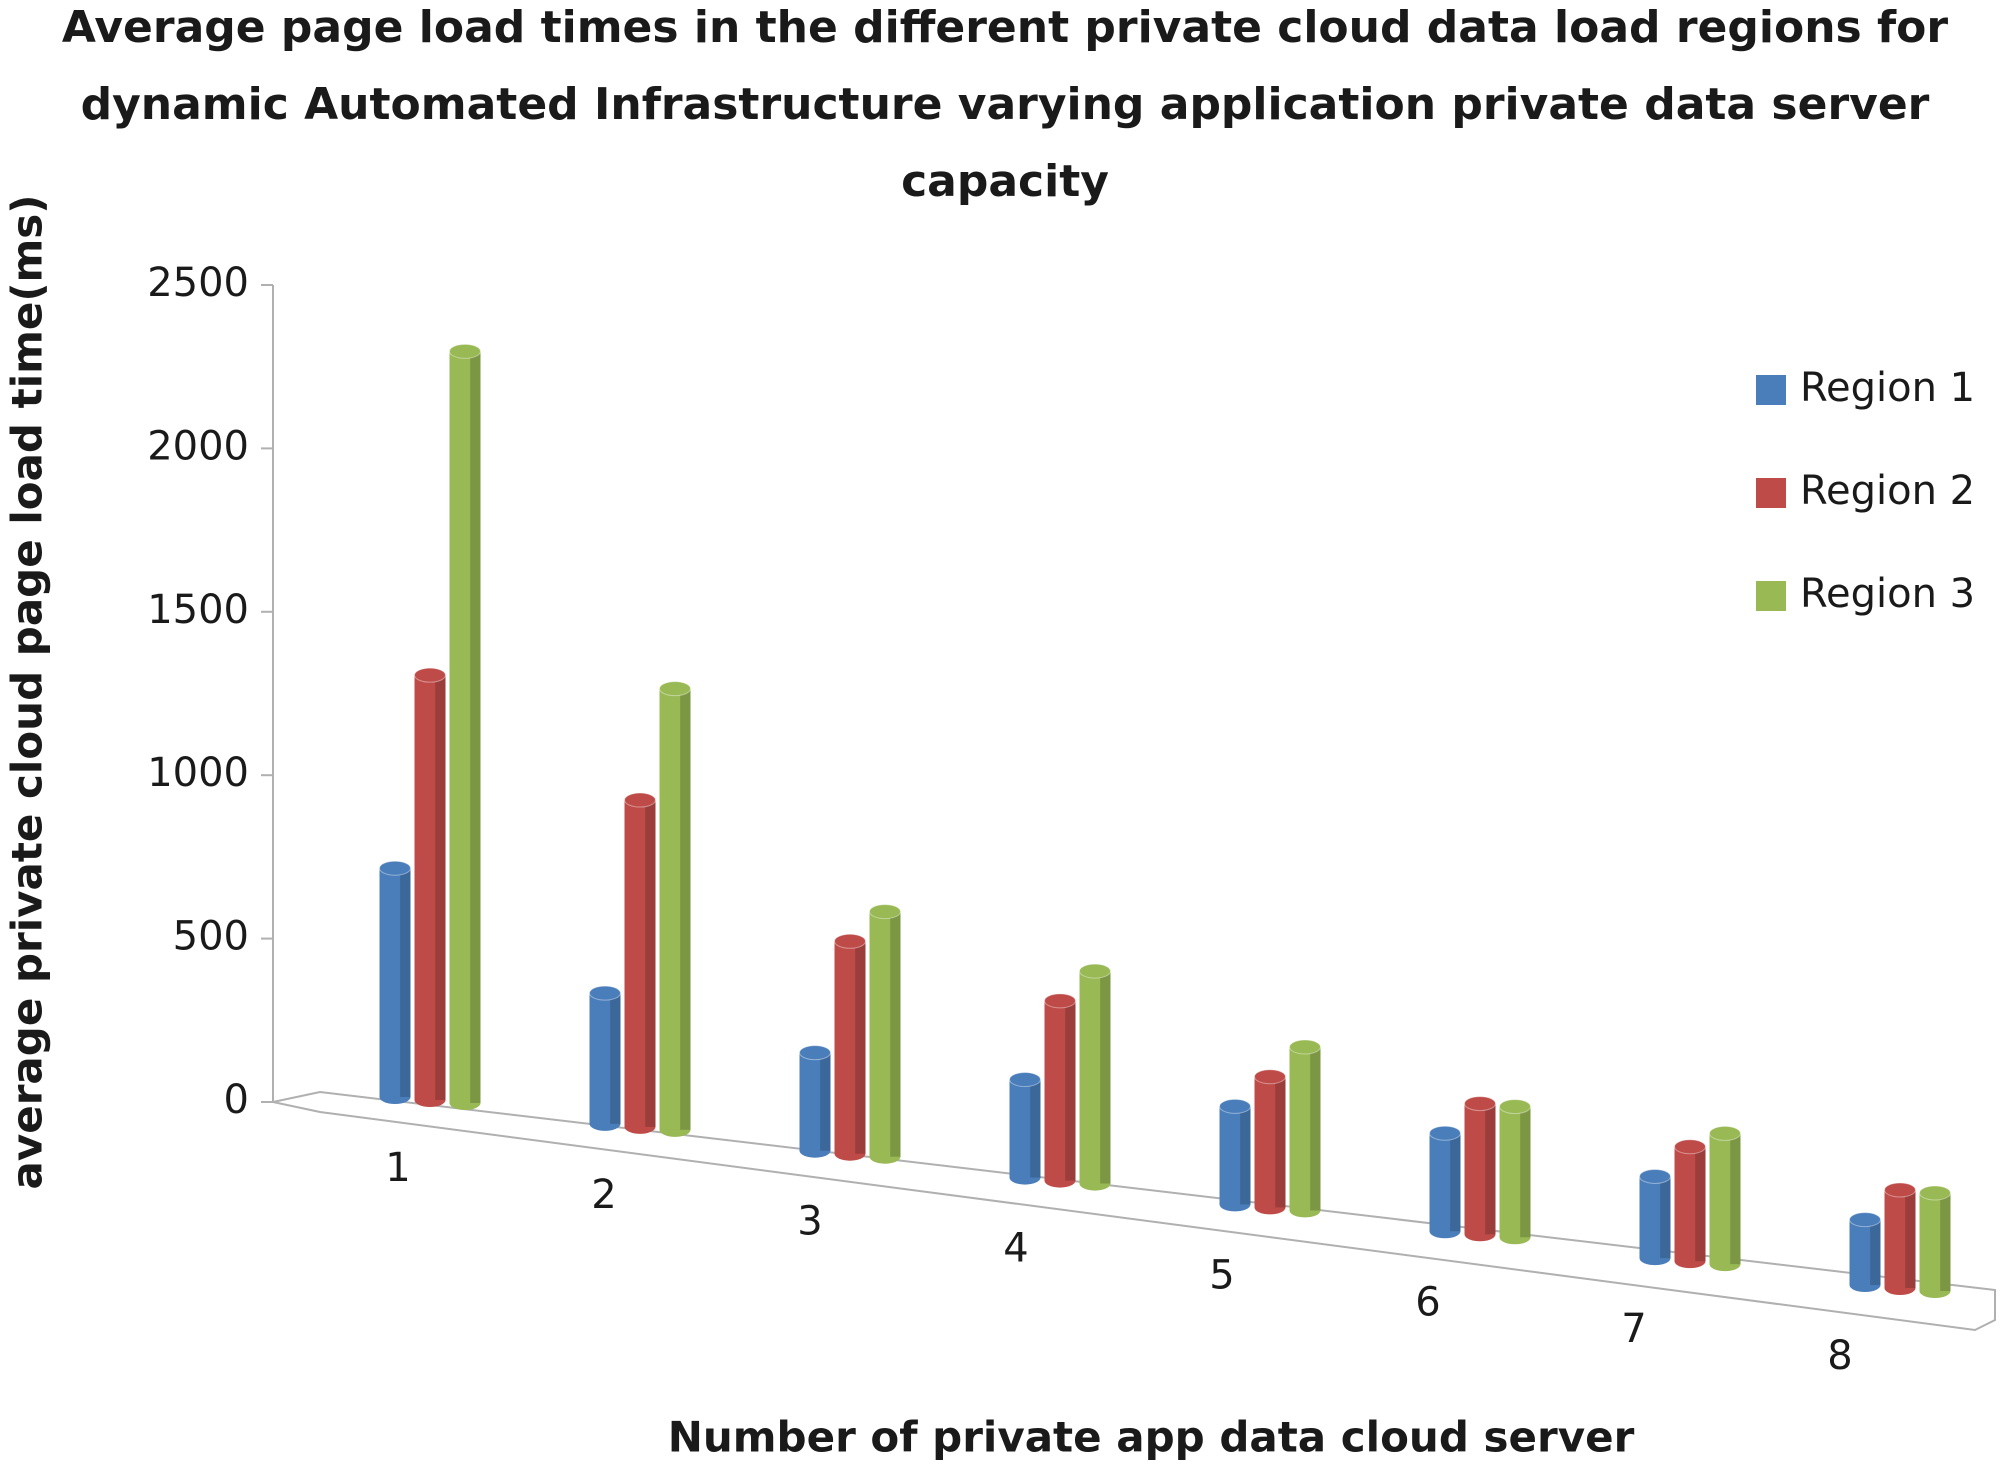  I want to click on legend-label: Region 2, so click(1887, 491).